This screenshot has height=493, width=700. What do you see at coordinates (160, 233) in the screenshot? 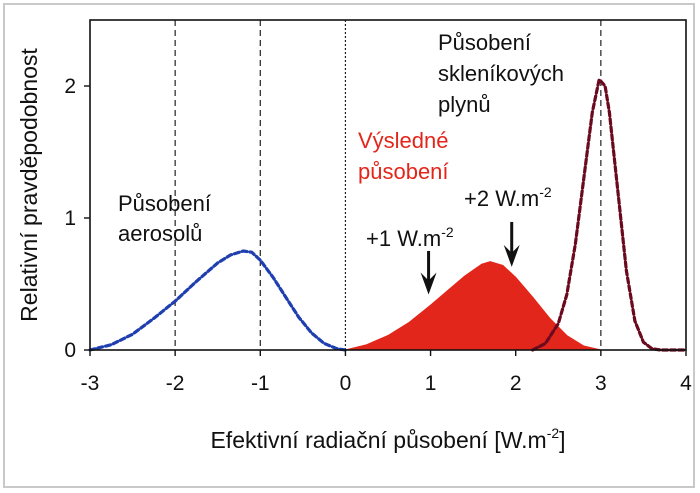
I see `aerosol-label-line-2: aerosolů` at bounding box center [160, 233].